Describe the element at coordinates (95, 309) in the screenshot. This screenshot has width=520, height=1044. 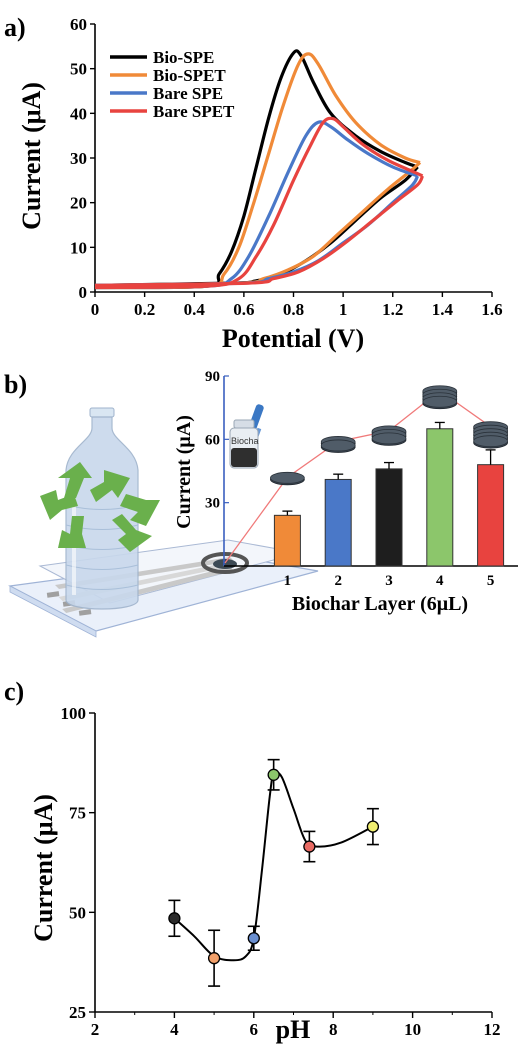
I see `panel-a-x-tick-label: 0` at that location.